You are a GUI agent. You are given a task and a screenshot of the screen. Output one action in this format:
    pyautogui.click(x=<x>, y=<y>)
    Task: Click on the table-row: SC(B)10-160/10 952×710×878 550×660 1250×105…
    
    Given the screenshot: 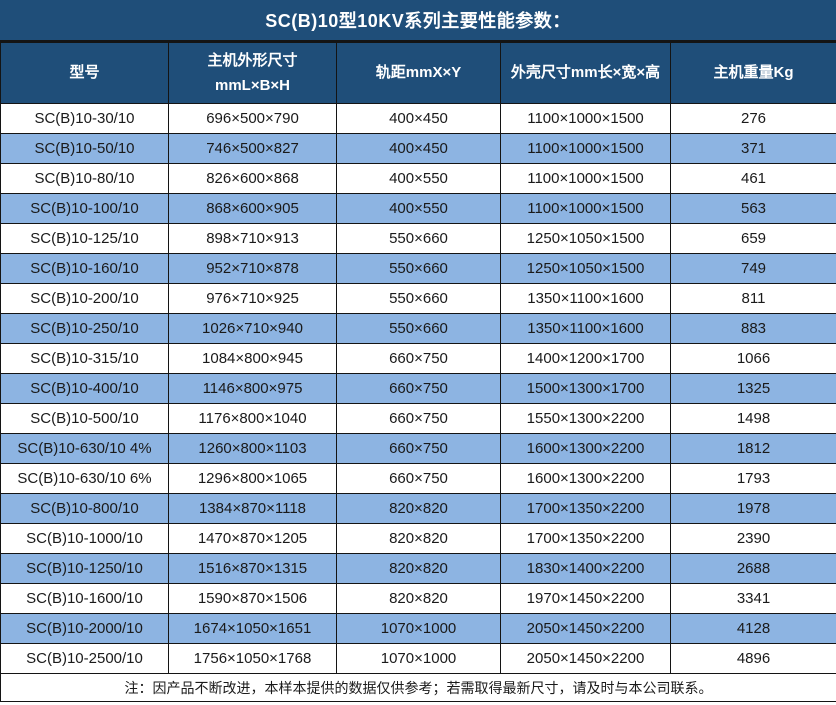 What is the action you would take?
    pyautogui.click(x=418, y=268)
    